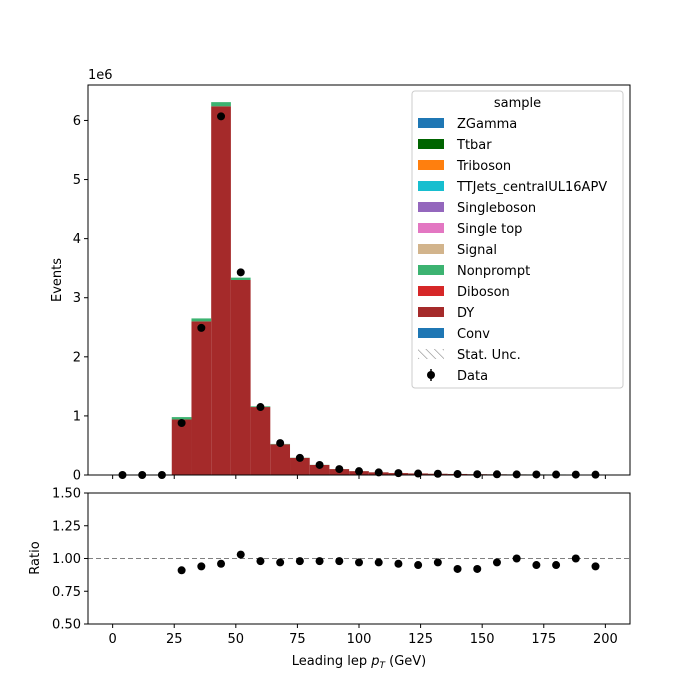  Describe the element at coordinates (359, 477) in the screenshot. I see `main-x-ticks` at that location.